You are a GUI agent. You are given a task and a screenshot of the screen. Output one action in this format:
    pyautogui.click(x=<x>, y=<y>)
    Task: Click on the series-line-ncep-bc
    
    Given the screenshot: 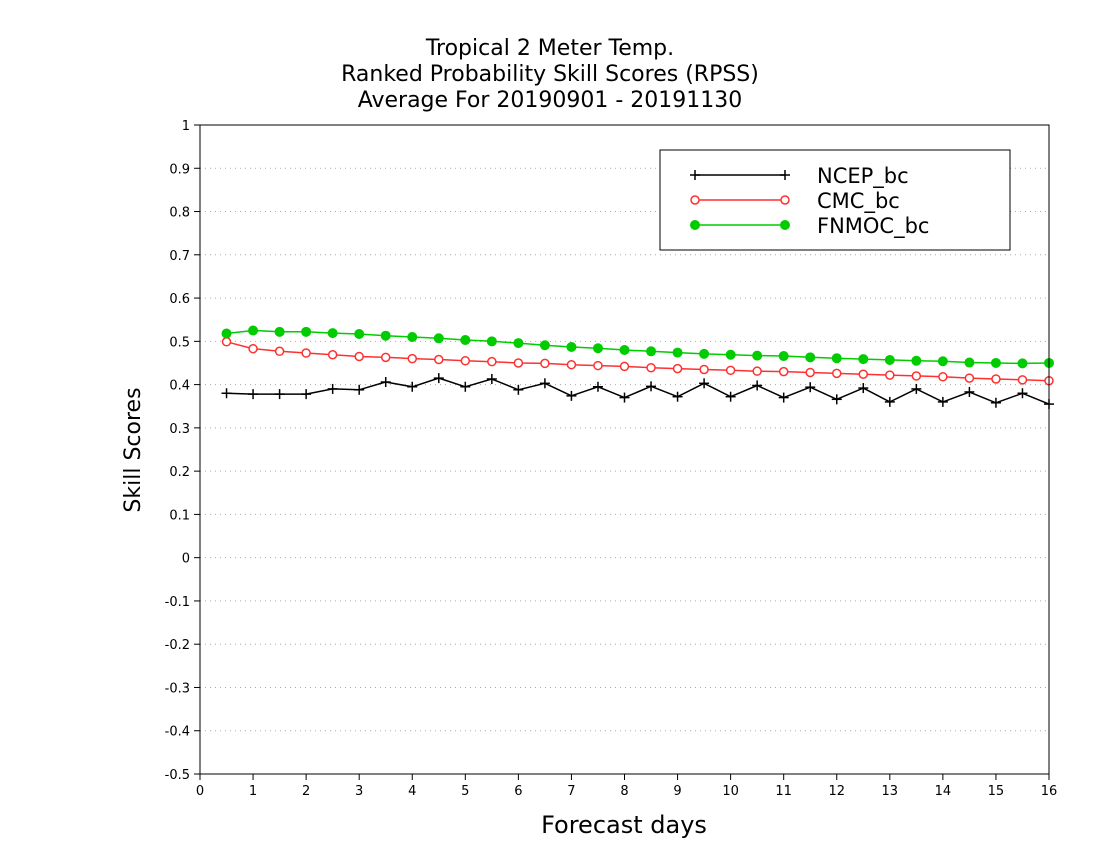 What is the action you would take?
    pyautogui.click(x=638, y=391)
    